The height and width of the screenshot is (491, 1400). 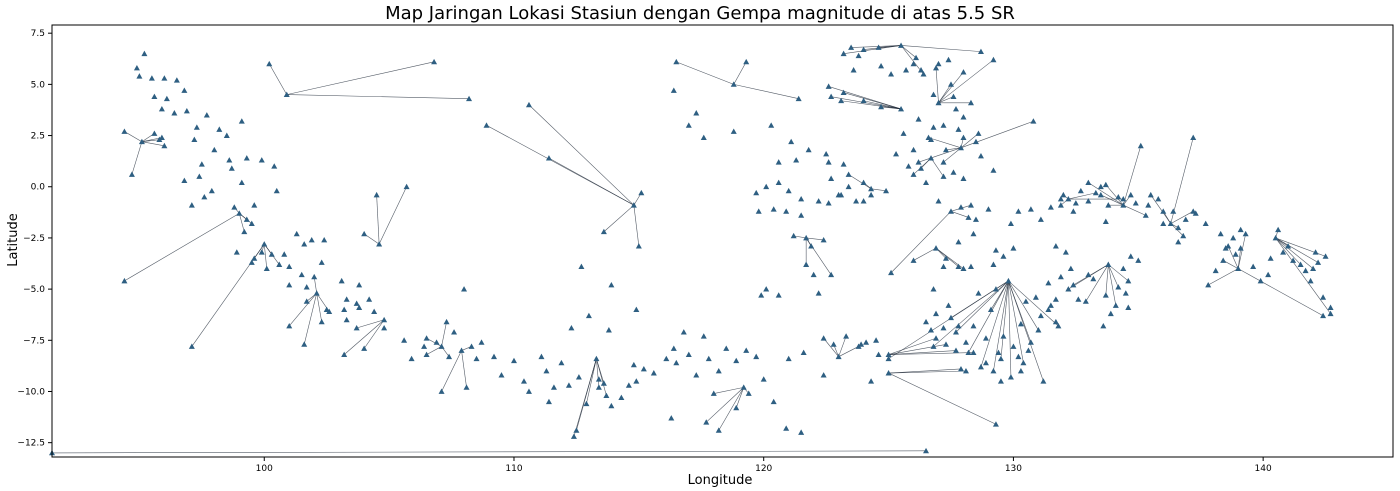 I want to click on x-axis-label: Longitude, so click(x=720, y=480).